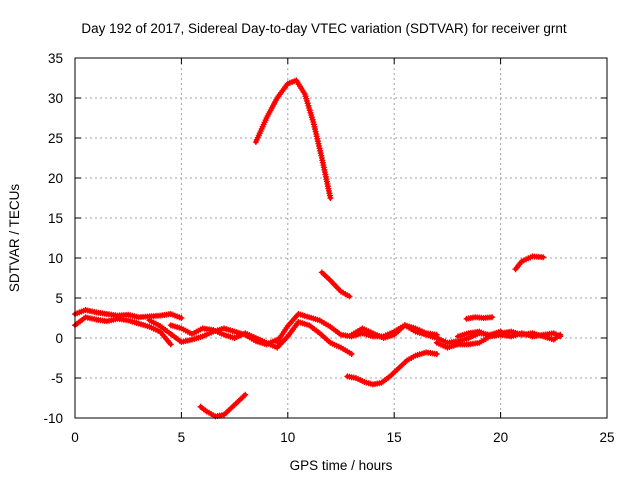 Image resolution: width=640 pixels, height=480 pixels. I want to click on y-axis-label: SDTVAR / TECUs, so click(14, 238).